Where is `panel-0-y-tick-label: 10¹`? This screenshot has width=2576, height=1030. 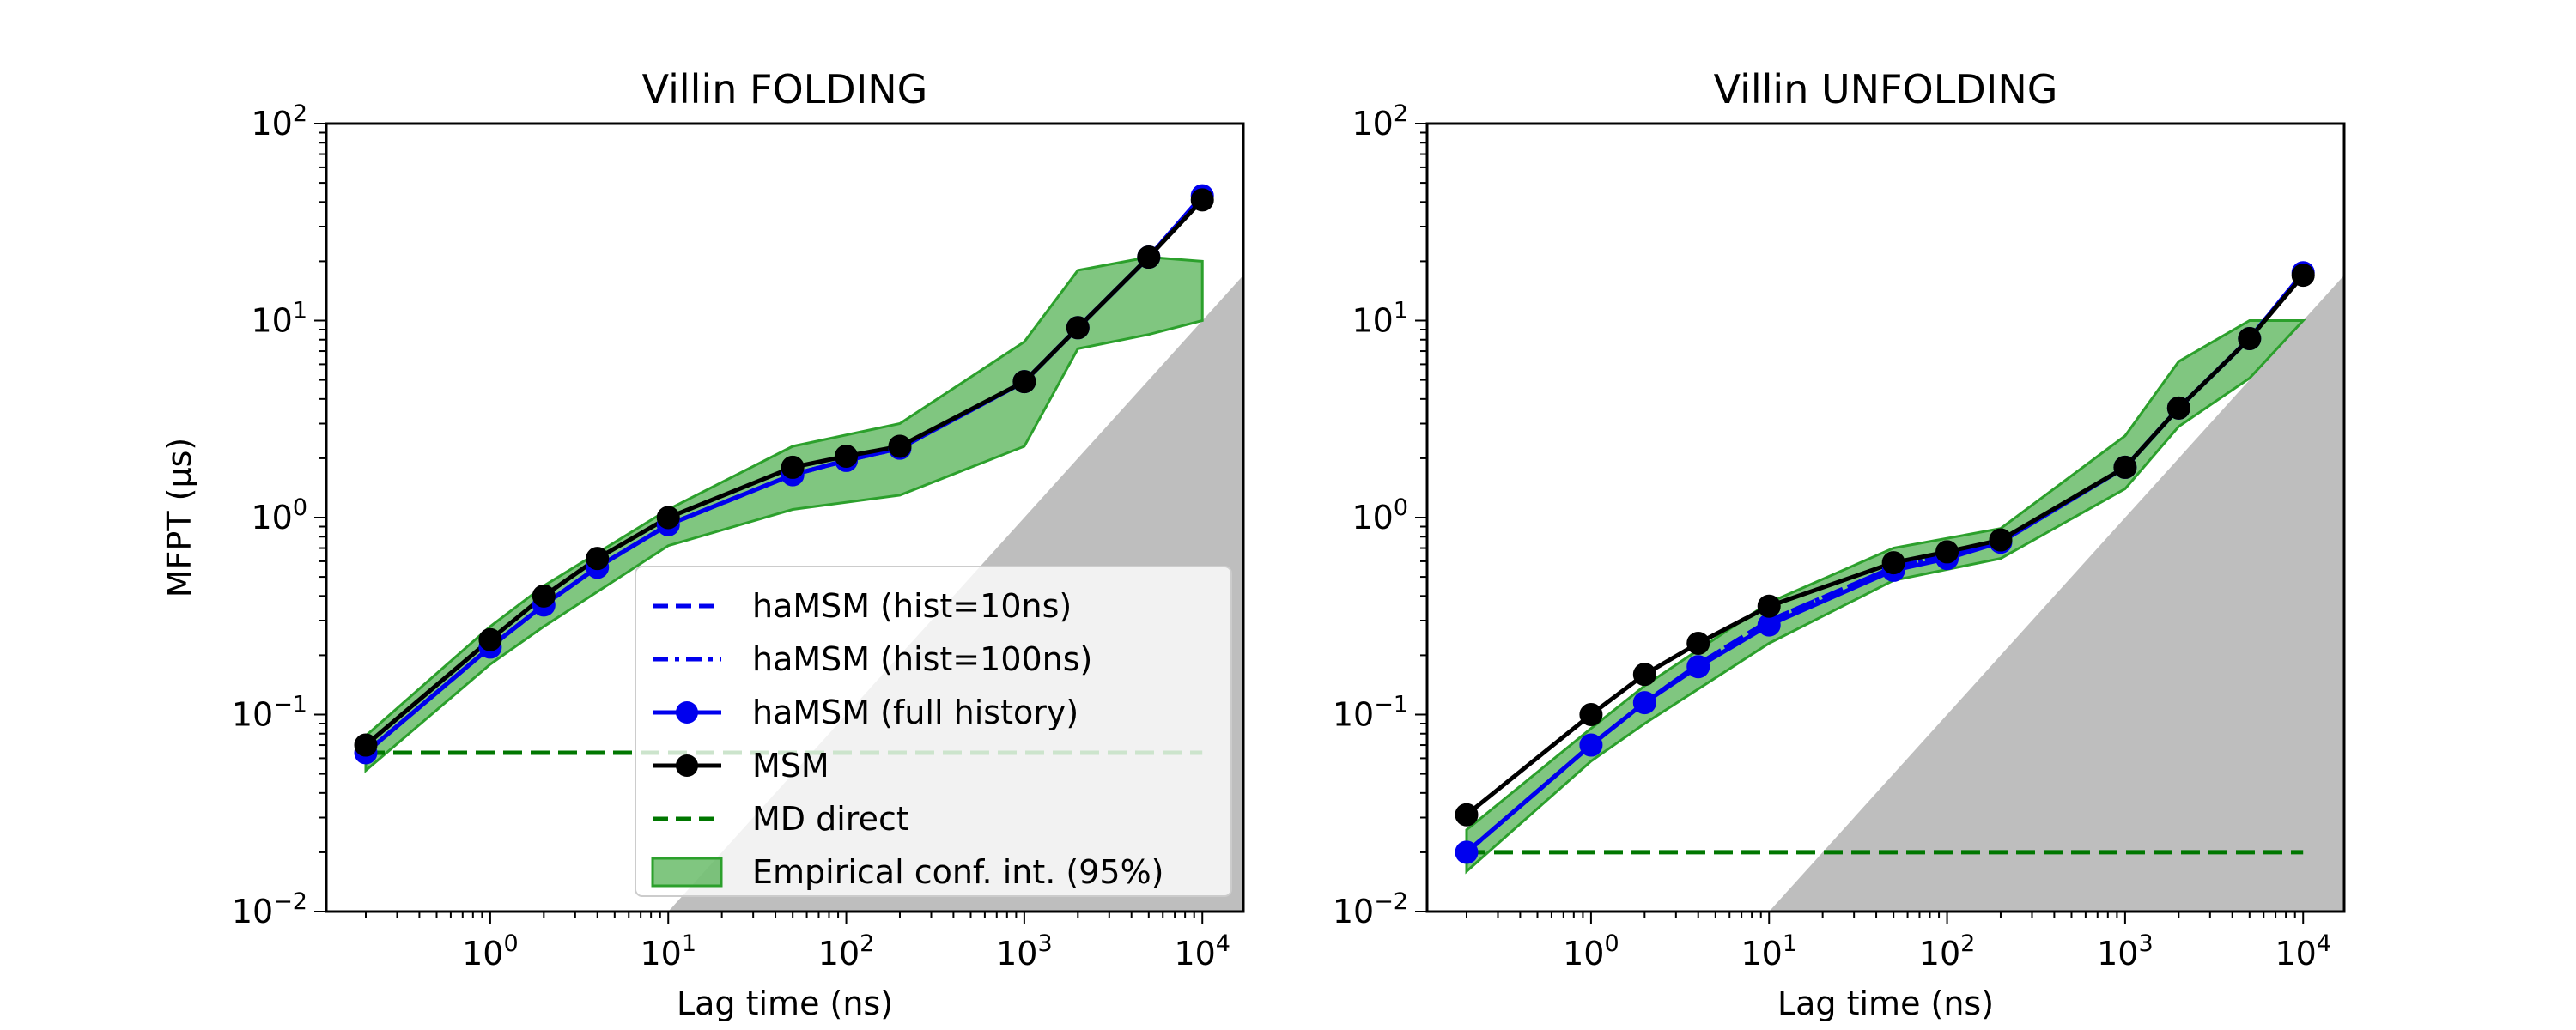
panel-0-y-tick-label: 10¹ is located at coordinates (279, 319).